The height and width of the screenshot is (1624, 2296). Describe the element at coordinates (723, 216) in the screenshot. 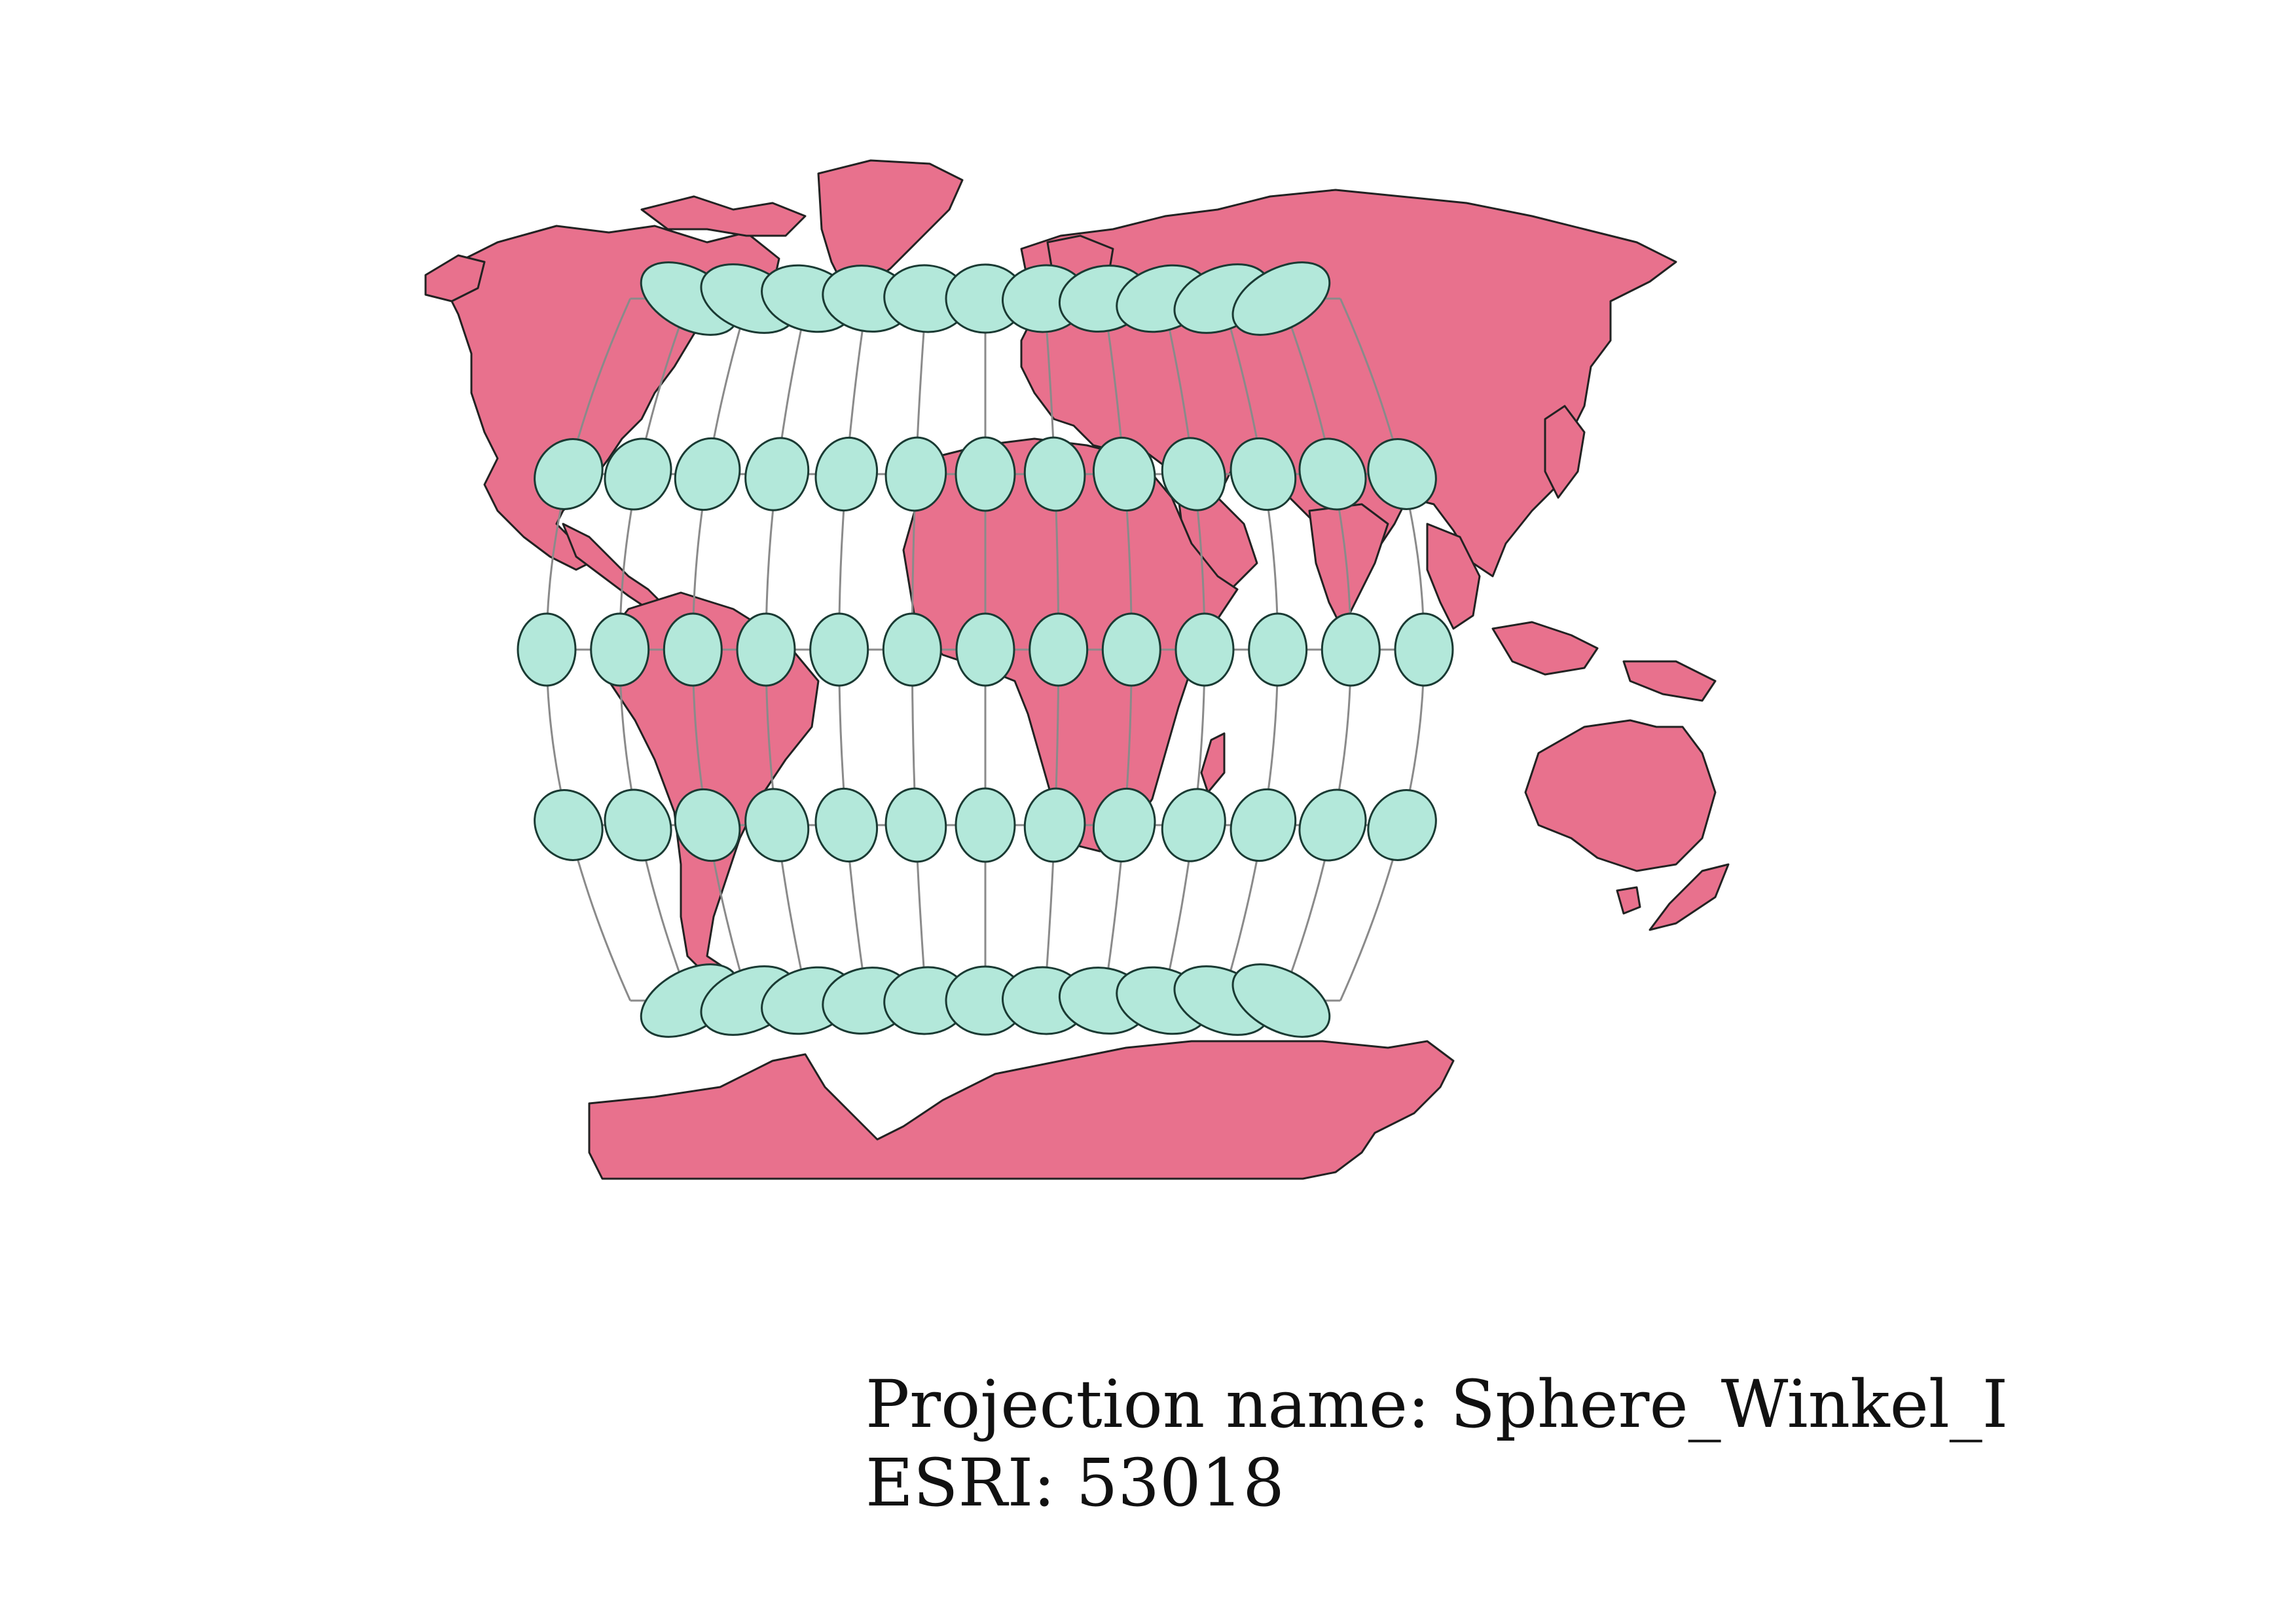

I see `landmass-arctic-islands` at that location.